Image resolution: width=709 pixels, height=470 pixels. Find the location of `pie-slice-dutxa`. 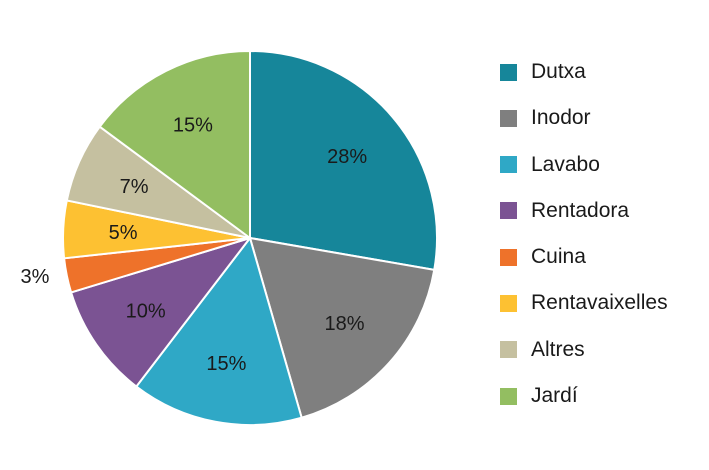

pie-slice-dutxa is located at coordinates (343, 160).